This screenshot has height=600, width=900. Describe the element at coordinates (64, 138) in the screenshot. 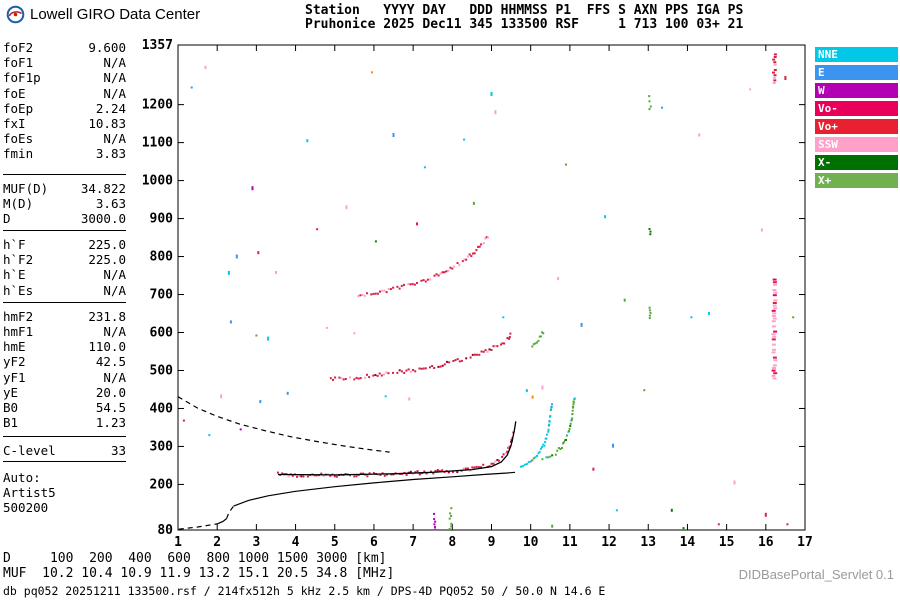

I see `param-foes: foEs N/A` at that location.